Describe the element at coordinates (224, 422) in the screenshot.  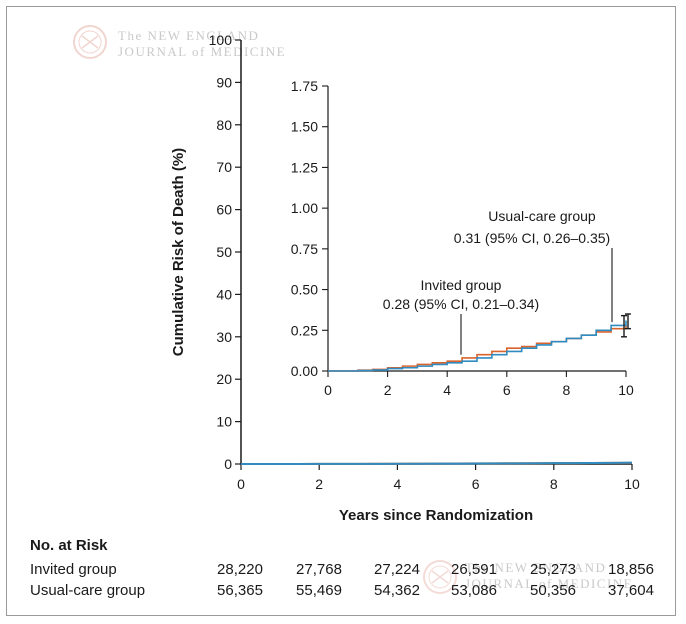
I see `main-y-tick-label: 10` at that location.